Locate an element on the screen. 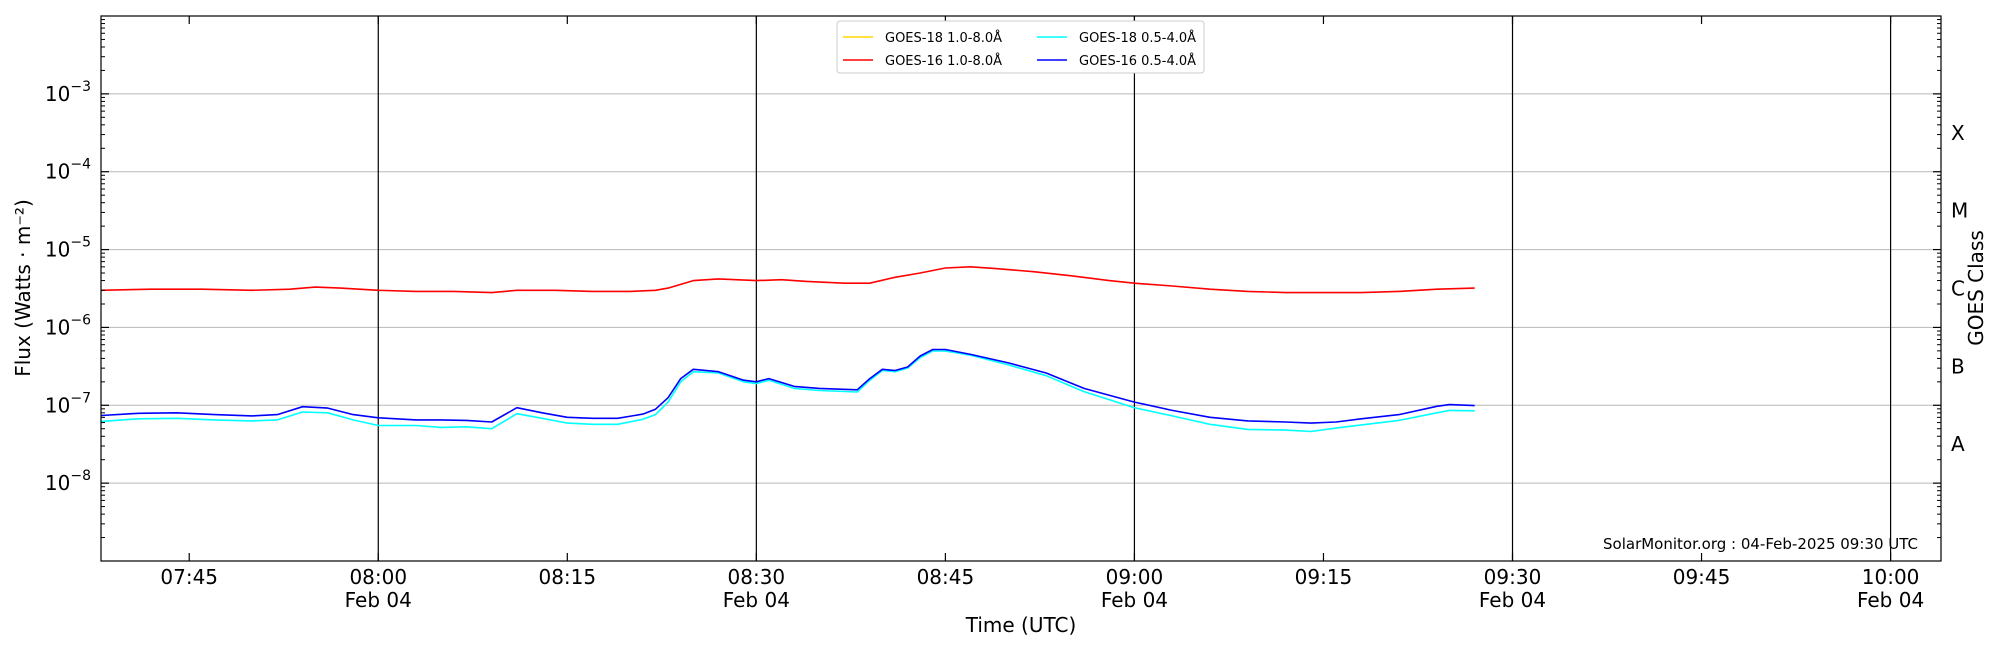 The image size is (2000, 650). x-tick-label: 08:45 is located at coordinates (946, 577).